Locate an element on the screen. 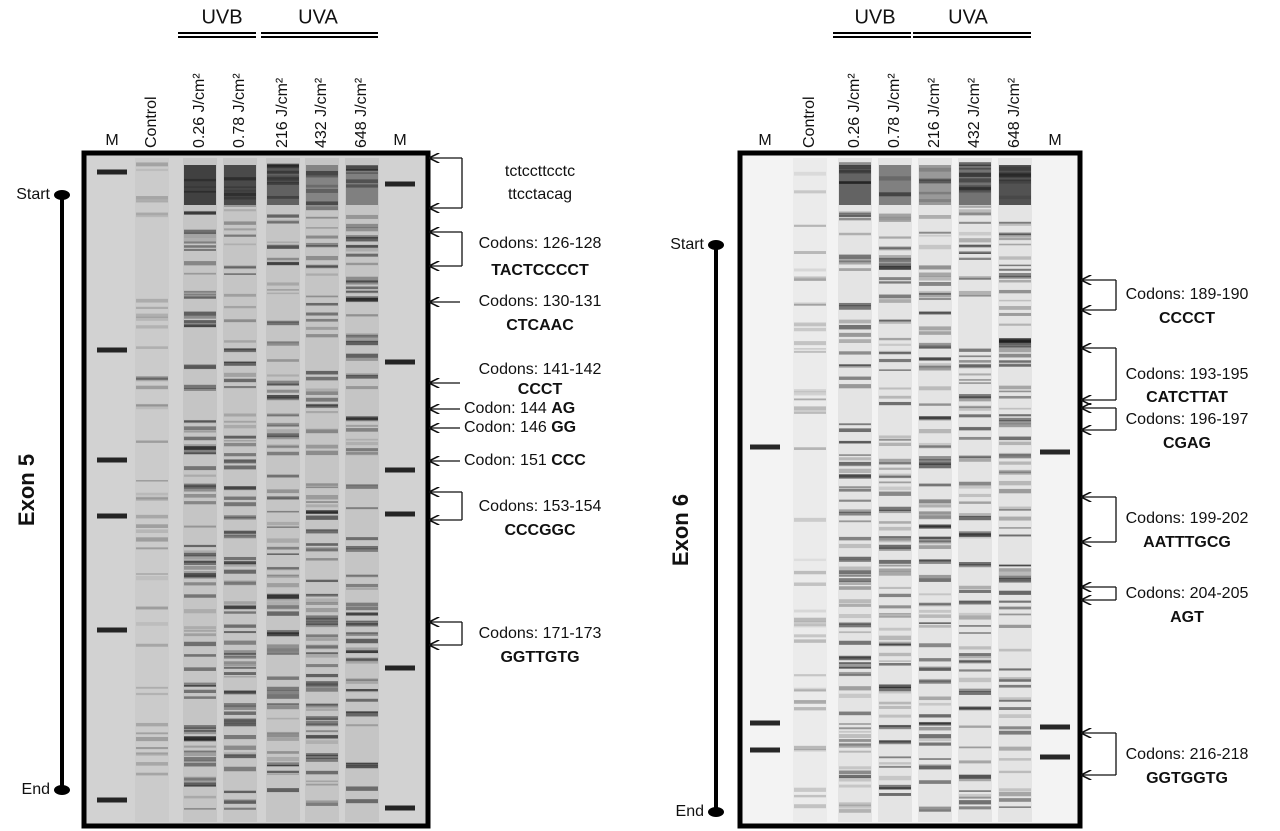 The width and height of the screenshot is (1280, 831). annotation-text: Codon: 144 is located at coordinates (505, 408).